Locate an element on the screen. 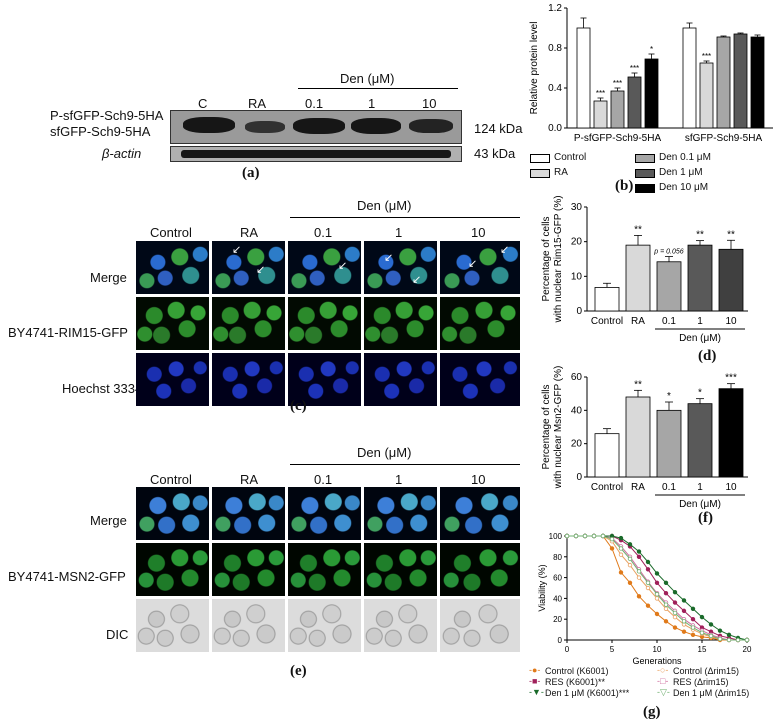 The height and width of the screenshot is (725, 779). legend-label: RA is located at coordinates (561, 172).